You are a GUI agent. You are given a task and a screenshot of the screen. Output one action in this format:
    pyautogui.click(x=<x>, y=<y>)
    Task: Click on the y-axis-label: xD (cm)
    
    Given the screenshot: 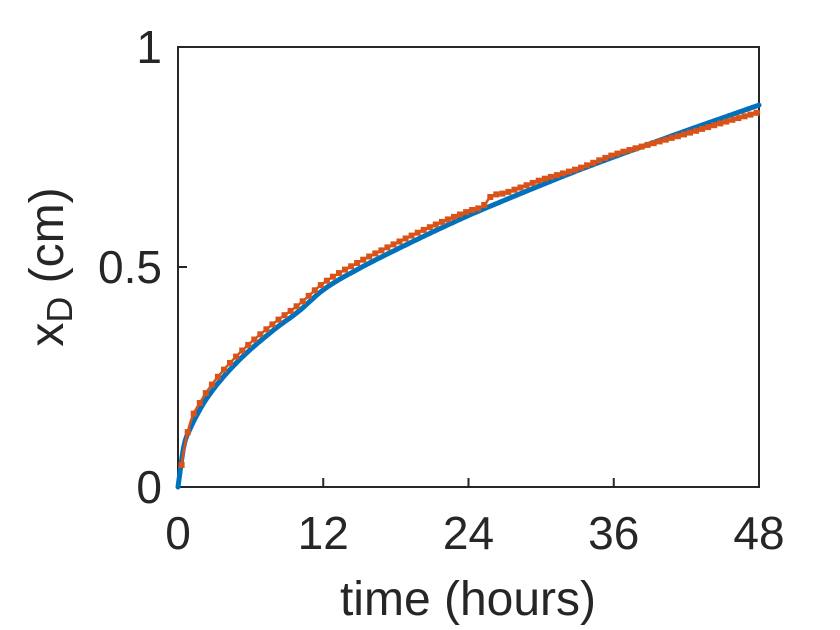 What is the action you would take?
    pyautogui.click(x=50, y=267)
    